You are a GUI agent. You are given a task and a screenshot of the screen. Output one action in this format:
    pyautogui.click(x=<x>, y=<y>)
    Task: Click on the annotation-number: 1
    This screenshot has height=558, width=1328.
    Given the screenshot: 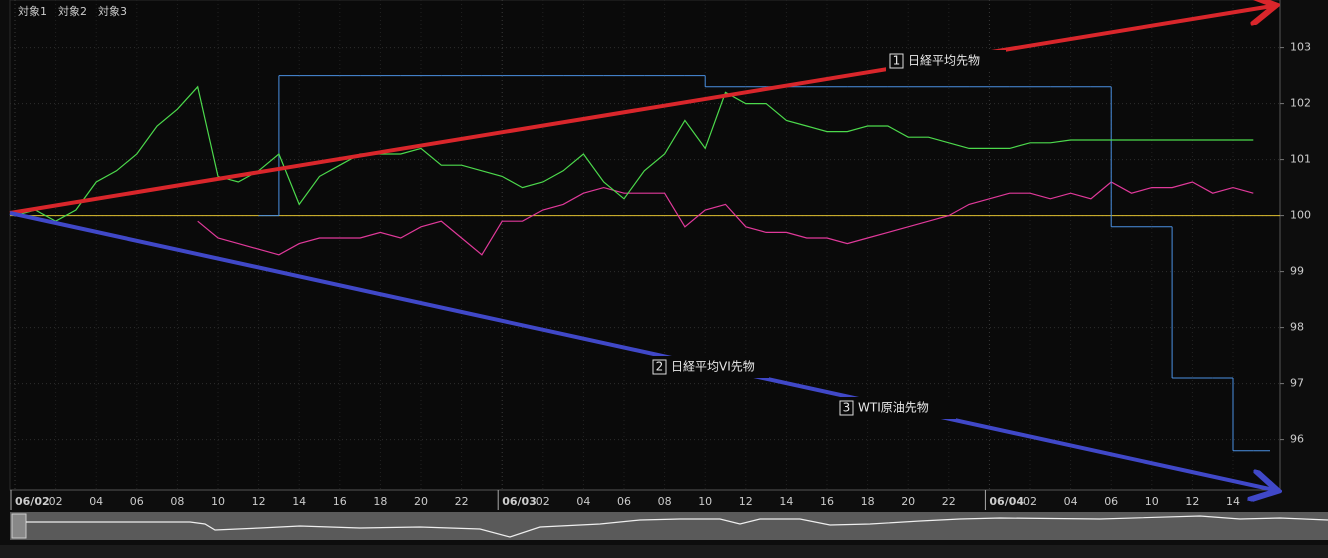 What is the action you would take?
    pyautogui.click(x=897, y=61)
    